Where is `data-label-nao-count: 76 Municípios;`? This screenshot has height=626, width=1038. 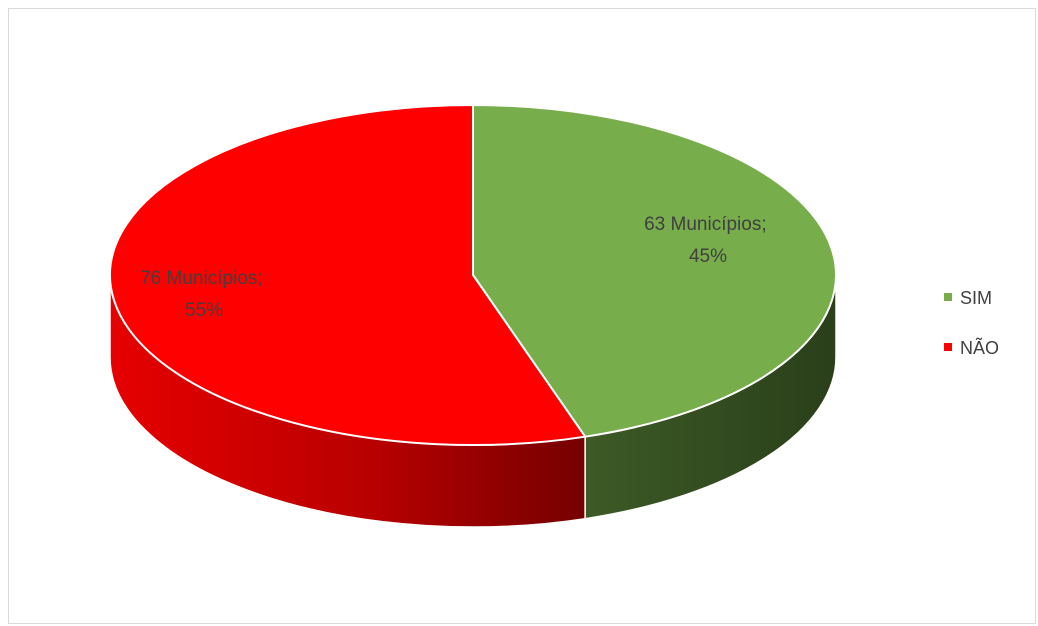 data-label-nao-count: 76 Municípios; is located at coordinates (201, 278).